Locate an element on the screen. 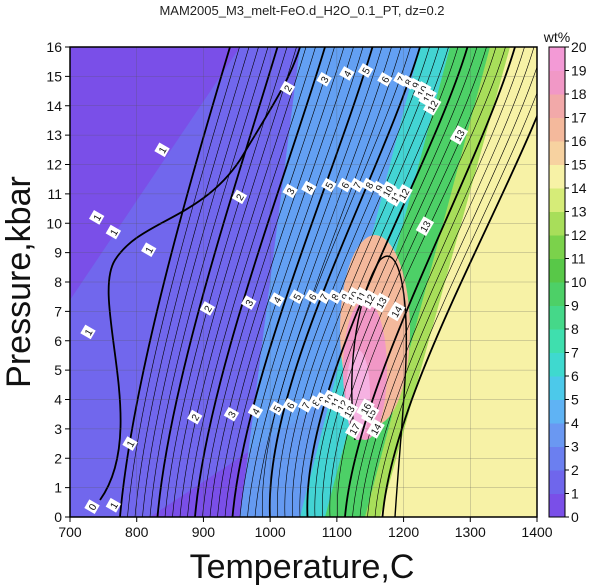  y-tick-label: 7 is located at coordinates (58, 311).